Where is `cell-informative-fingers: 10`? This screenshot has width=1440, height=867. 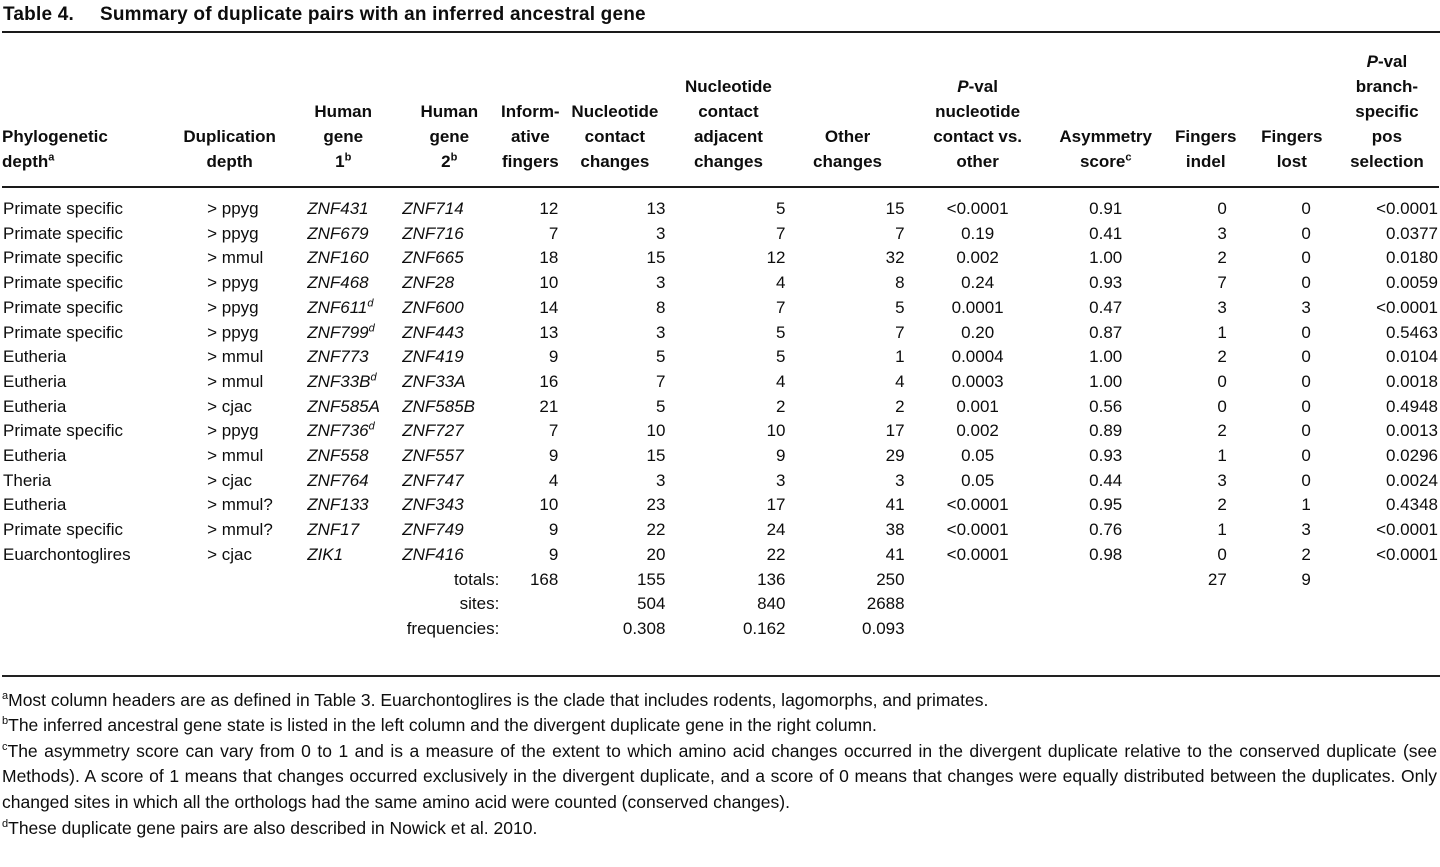 cell-informative-fingers: 10 is located at coordinates (549, 505).